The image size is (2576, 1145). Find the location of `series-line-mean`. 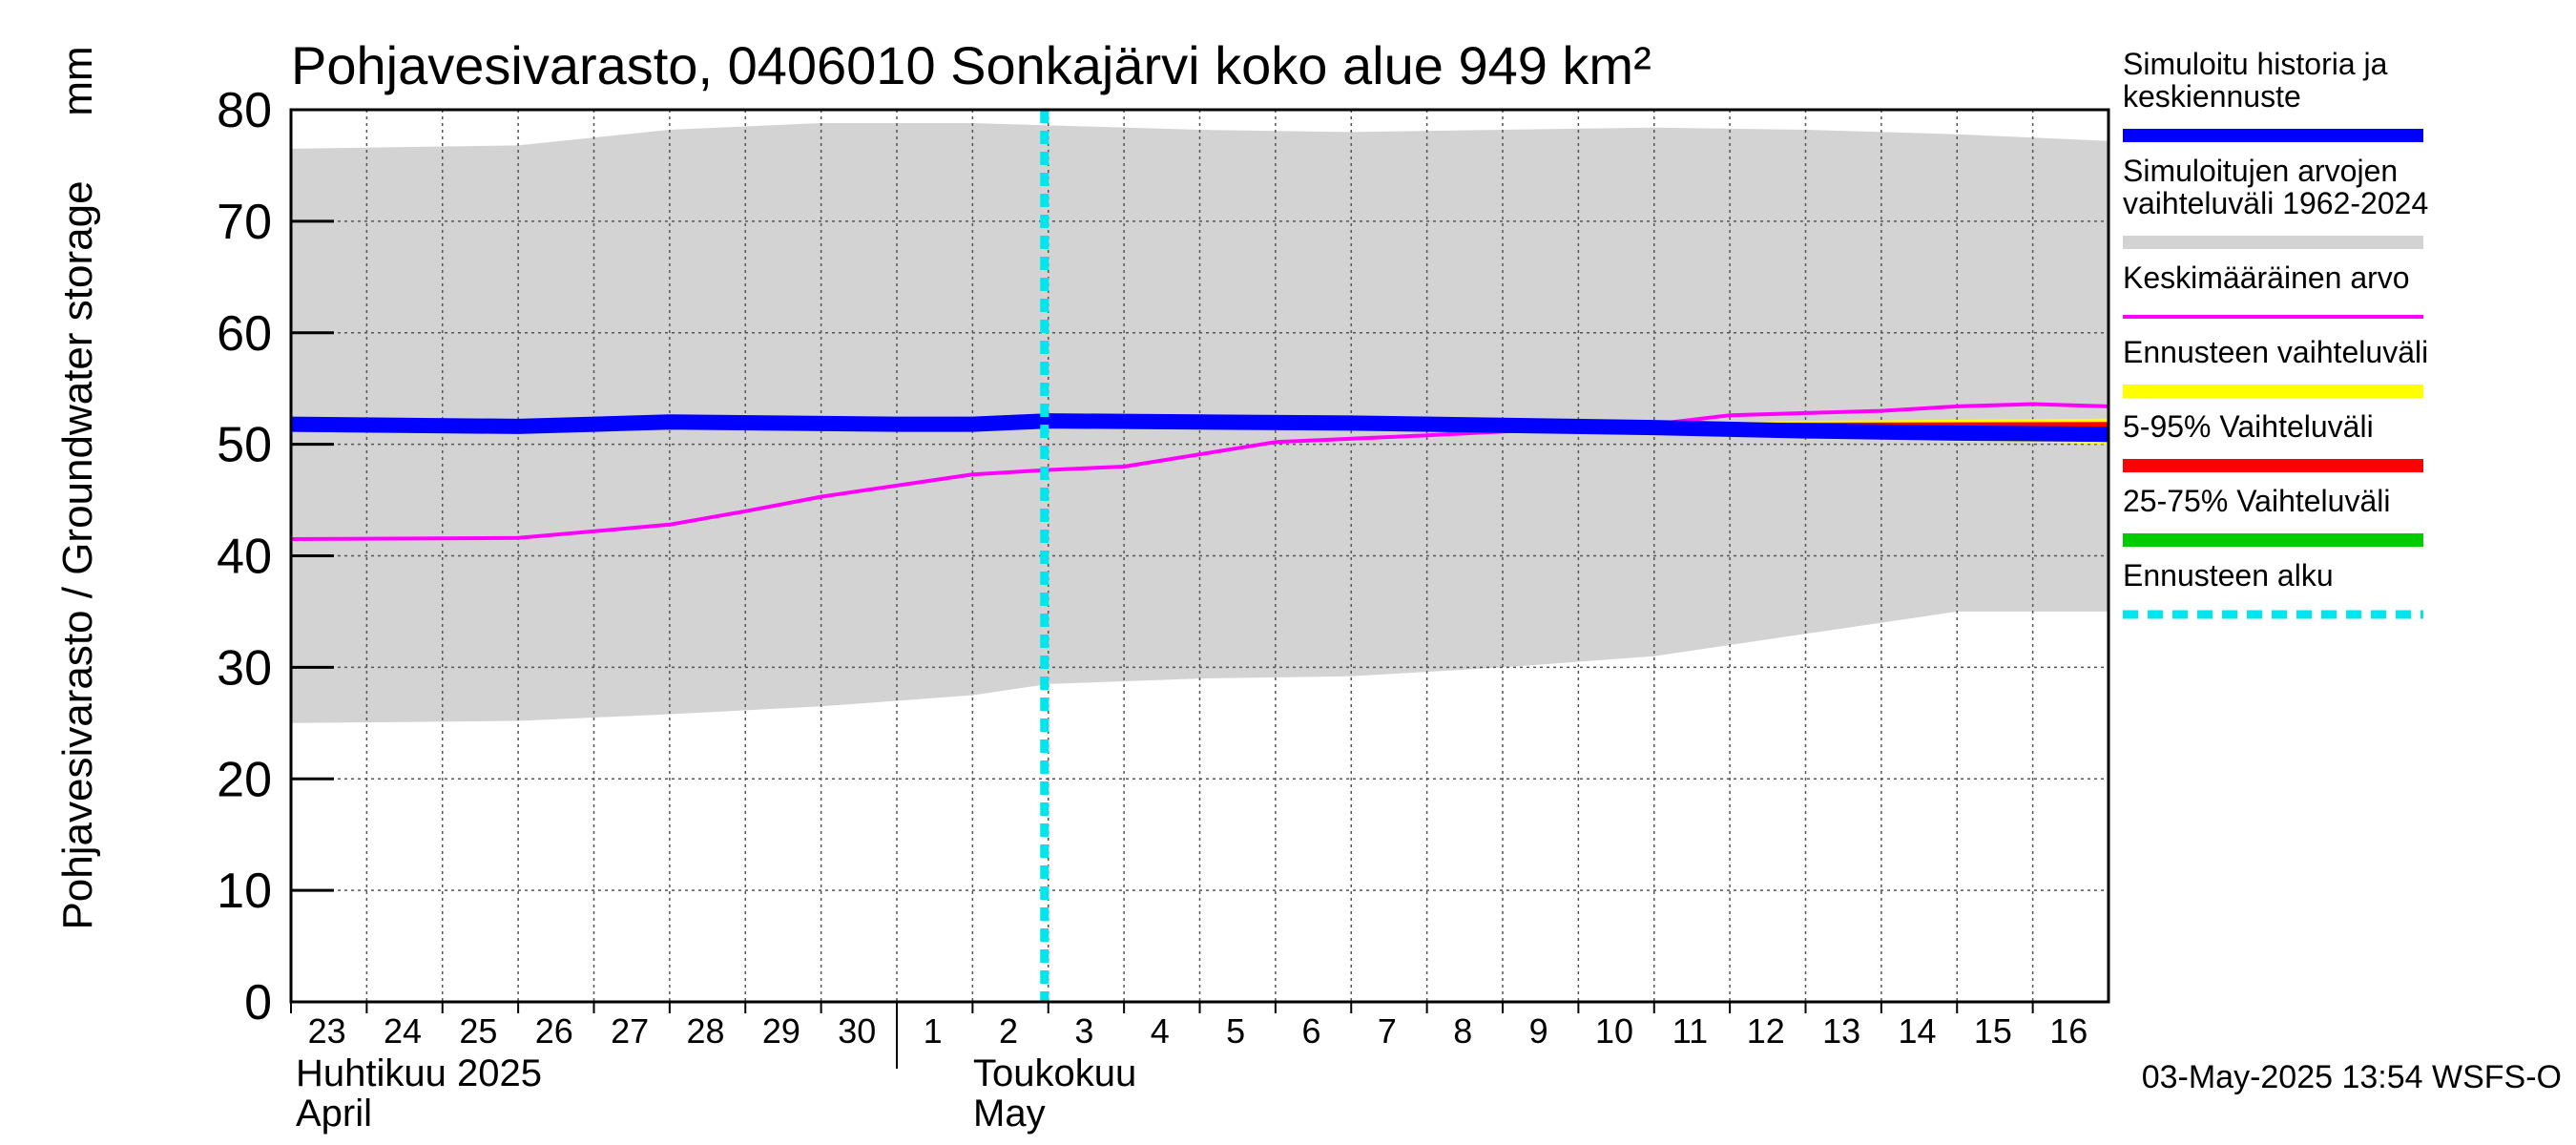

series-line-mean is located at coordinates (1199, 472).